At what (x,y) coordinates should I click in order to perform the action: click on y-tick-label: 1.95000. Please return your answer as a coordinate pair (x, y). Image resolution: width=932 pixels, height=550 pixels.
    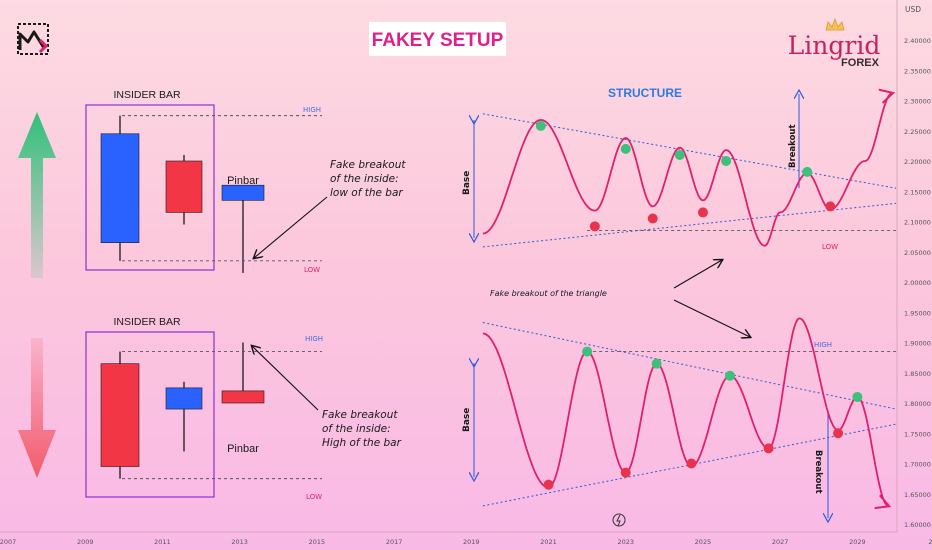
    Looking at the image, I should click on (917, 313).